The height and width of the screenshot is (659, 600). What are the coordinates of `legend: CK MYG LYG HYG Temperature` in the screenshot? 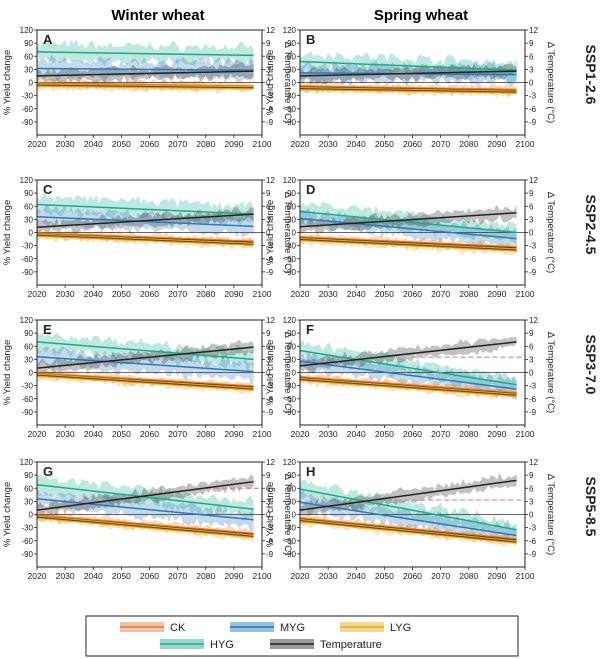 It's located at (302, 636).